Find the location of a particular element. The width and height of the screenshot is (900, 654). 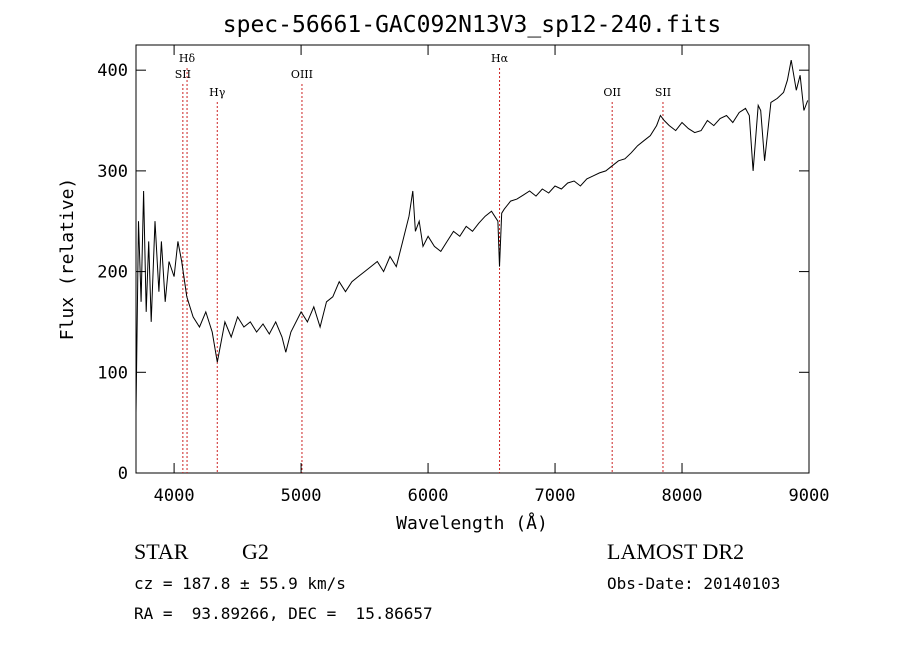

observation-date: Obs-Date: 20140103 is located at coordinates (694, 583).